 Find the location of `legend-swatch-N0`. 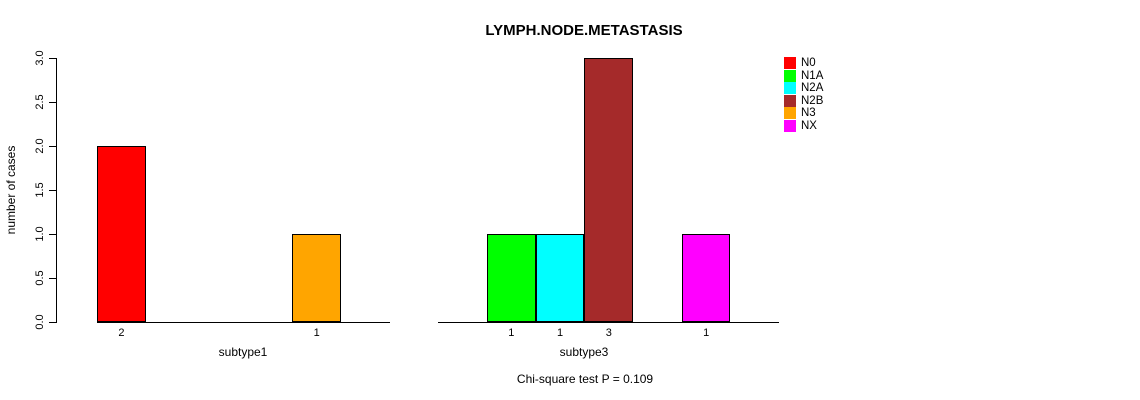

legend-swatch-N0 is located at coordinates (790, 63).